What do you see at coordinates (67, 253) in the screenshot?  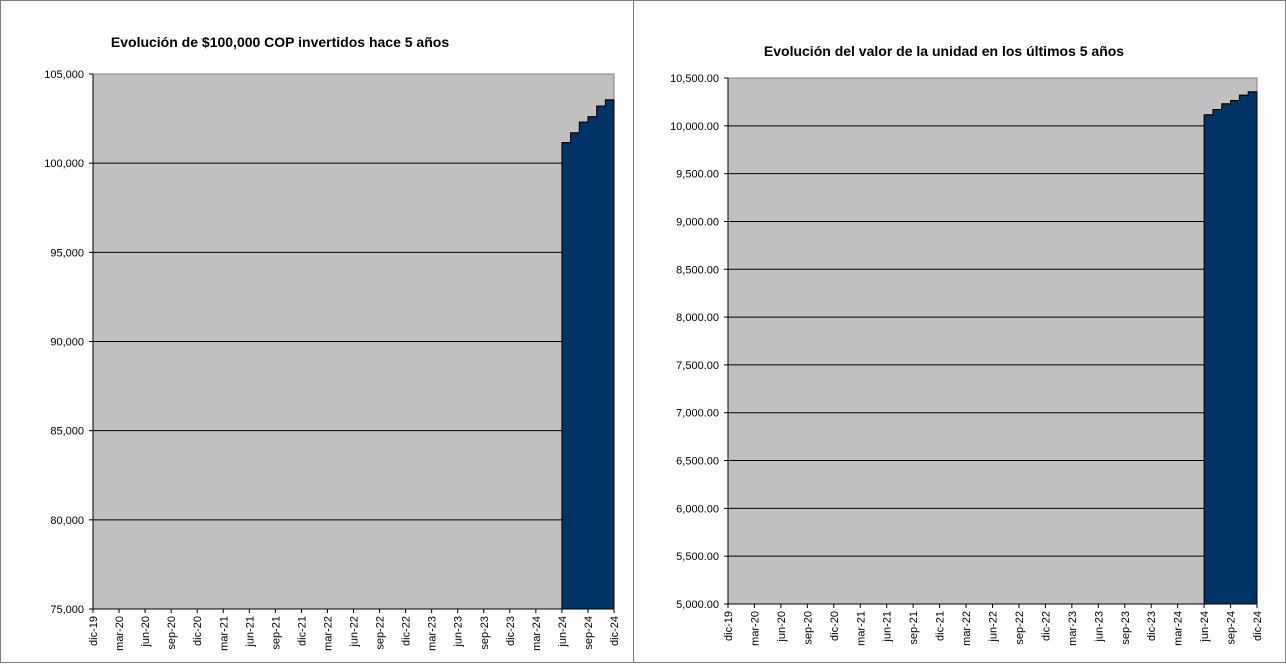 I see `y-tick-label: 95,000` at bounding box center [67, 253].